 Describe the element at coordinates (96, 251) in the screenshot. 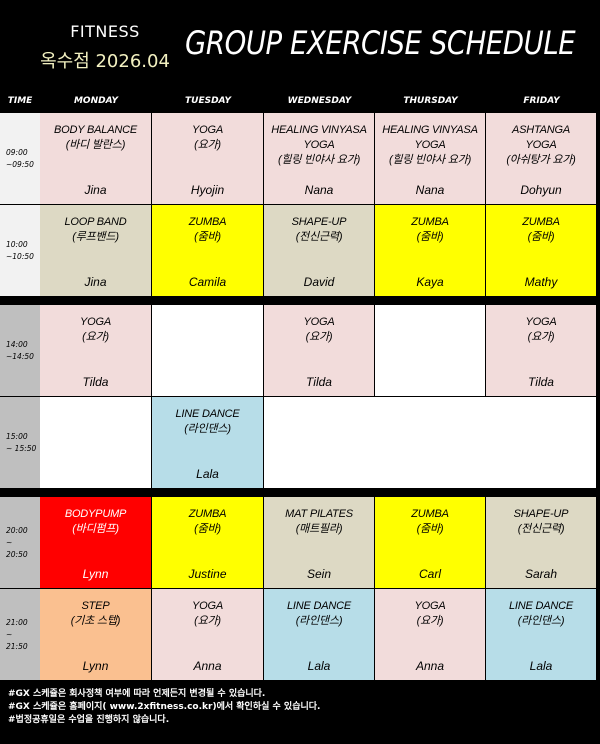

I see `class-cell: LOOP BAND (루프밴드) Jina` at that location.